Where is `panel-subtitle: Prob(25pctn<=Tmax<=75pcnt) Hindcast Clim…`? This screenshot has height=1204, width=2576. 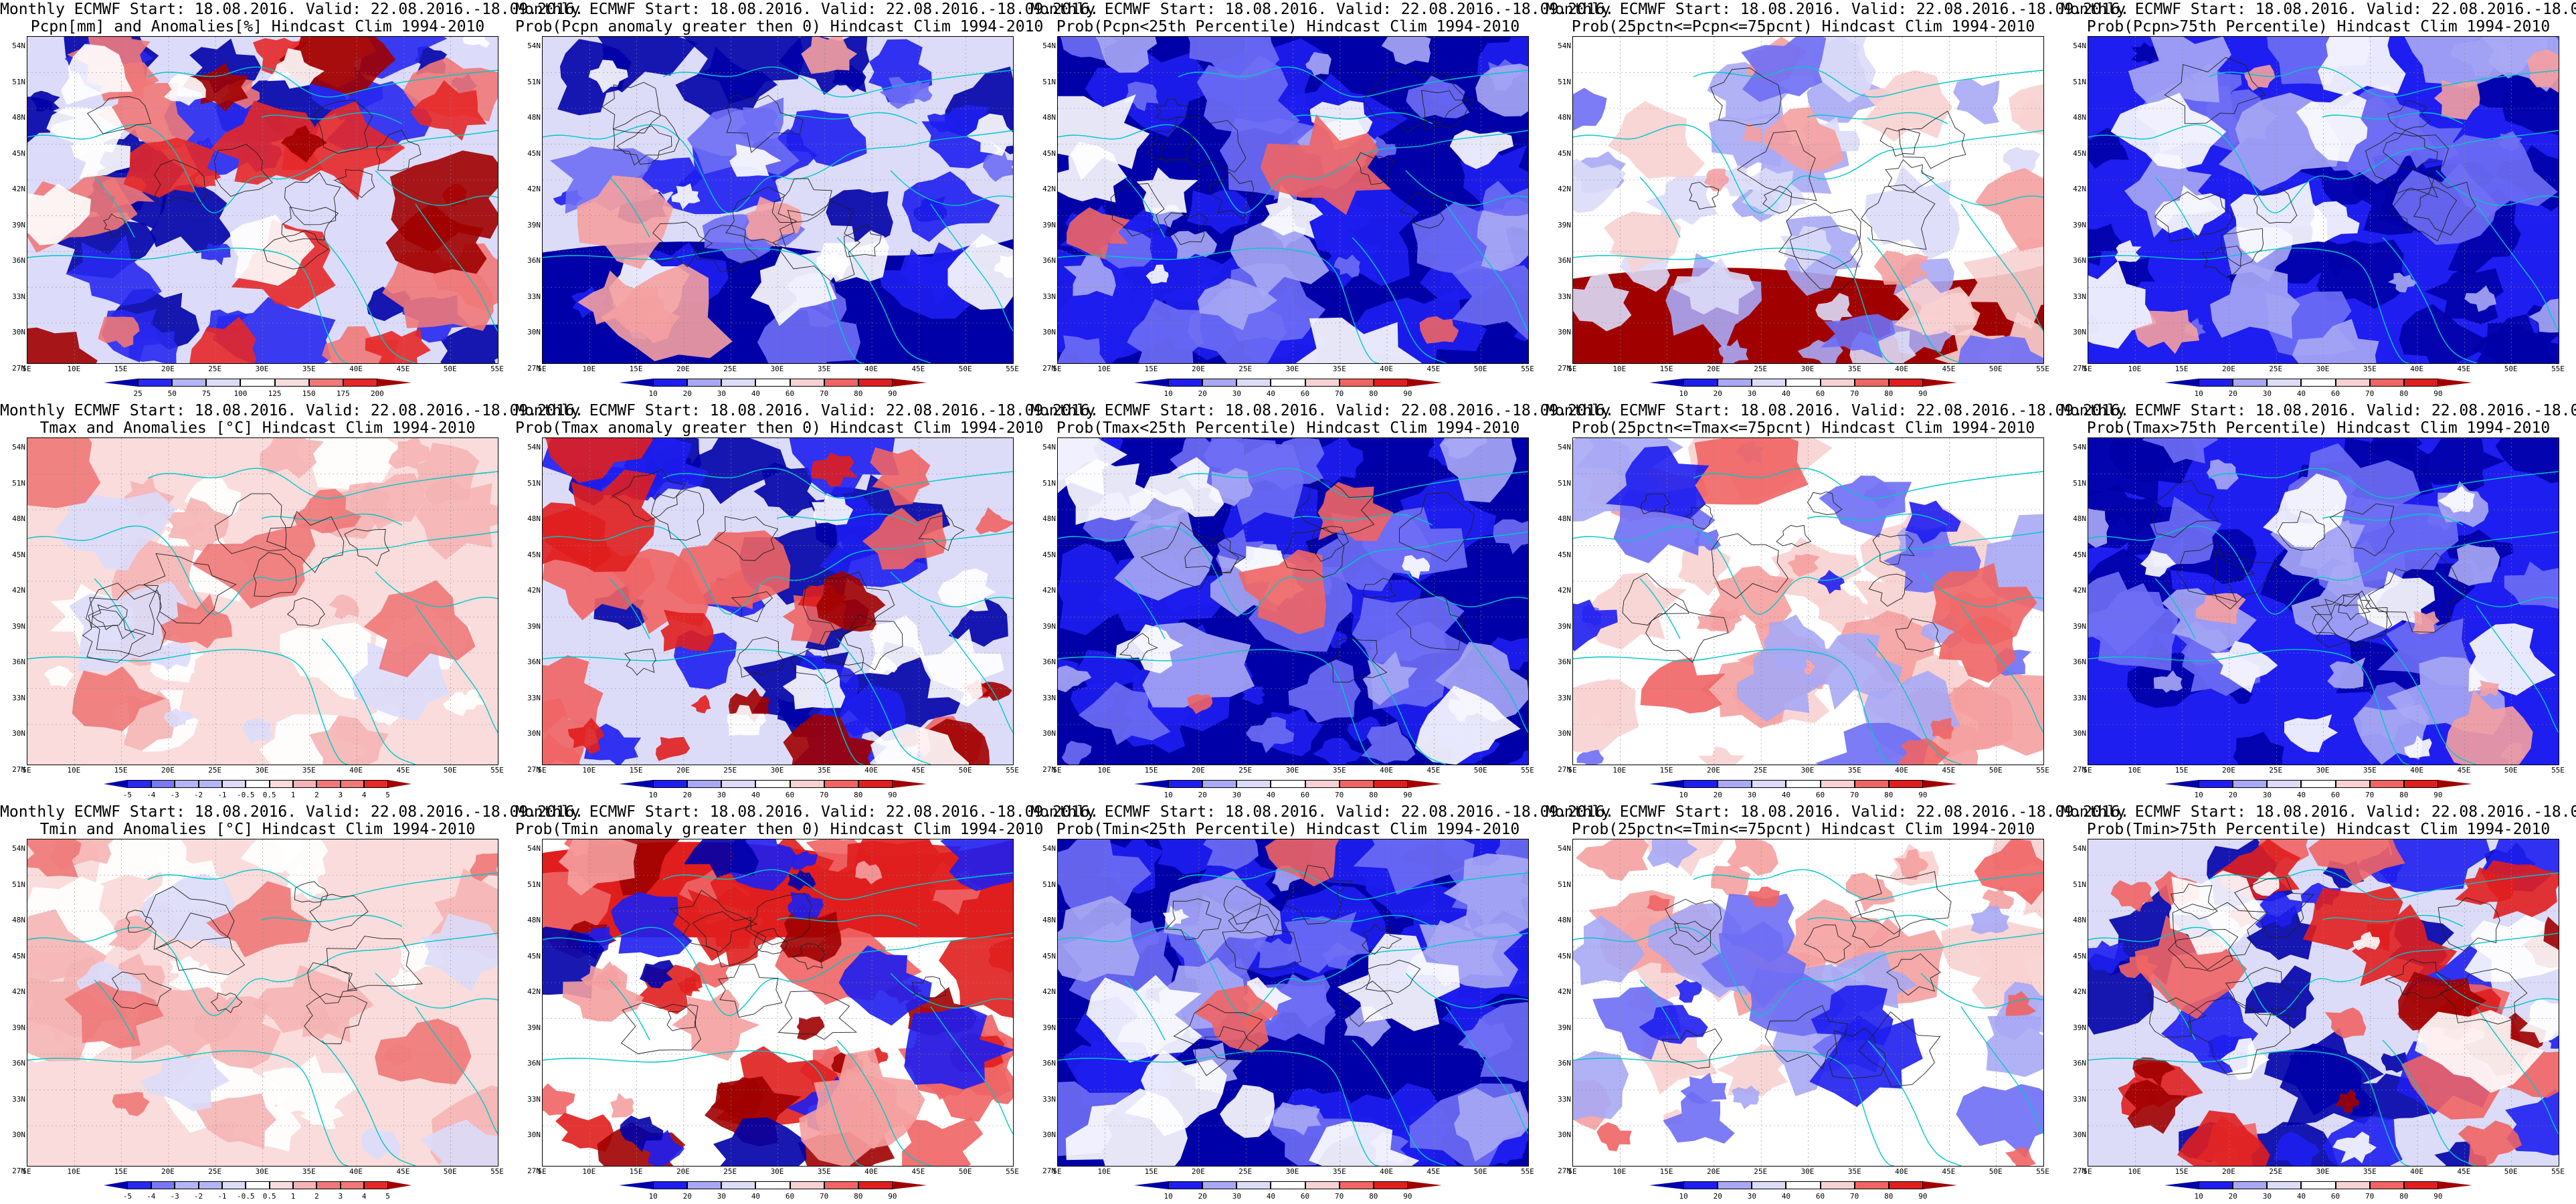 panel-subtitle: Prob(25pctn<=Tmax<=75pcnt) Hindcast Clim… is located at coordinates (1803, 428).